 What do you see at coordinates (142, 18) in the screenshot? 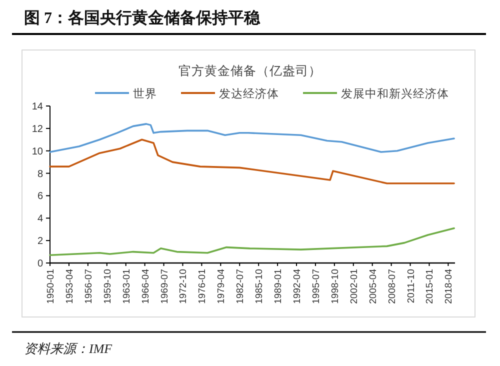
I see `chart-title: 图 7：各国央行黄金储备保持平稳` at bounding box center [142, 18].